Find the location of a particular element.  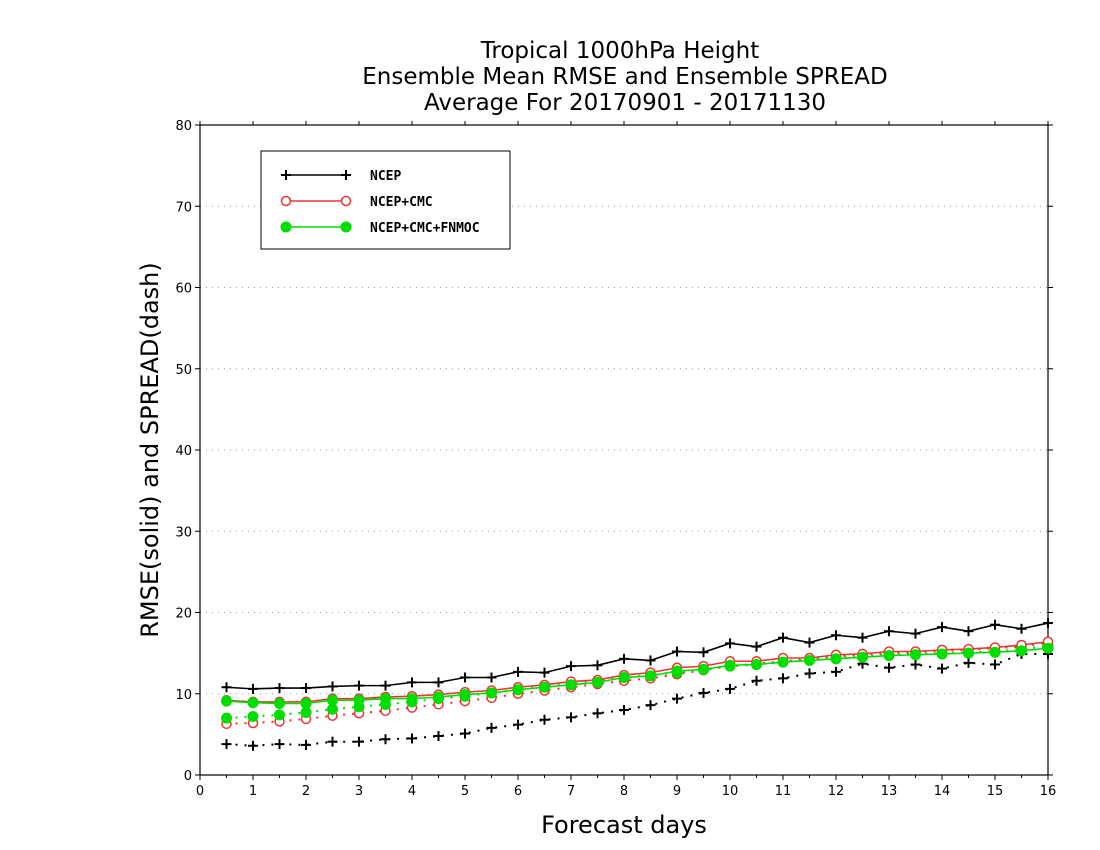

y-tick-label-40: 40 is located at coordinates (183, 451).